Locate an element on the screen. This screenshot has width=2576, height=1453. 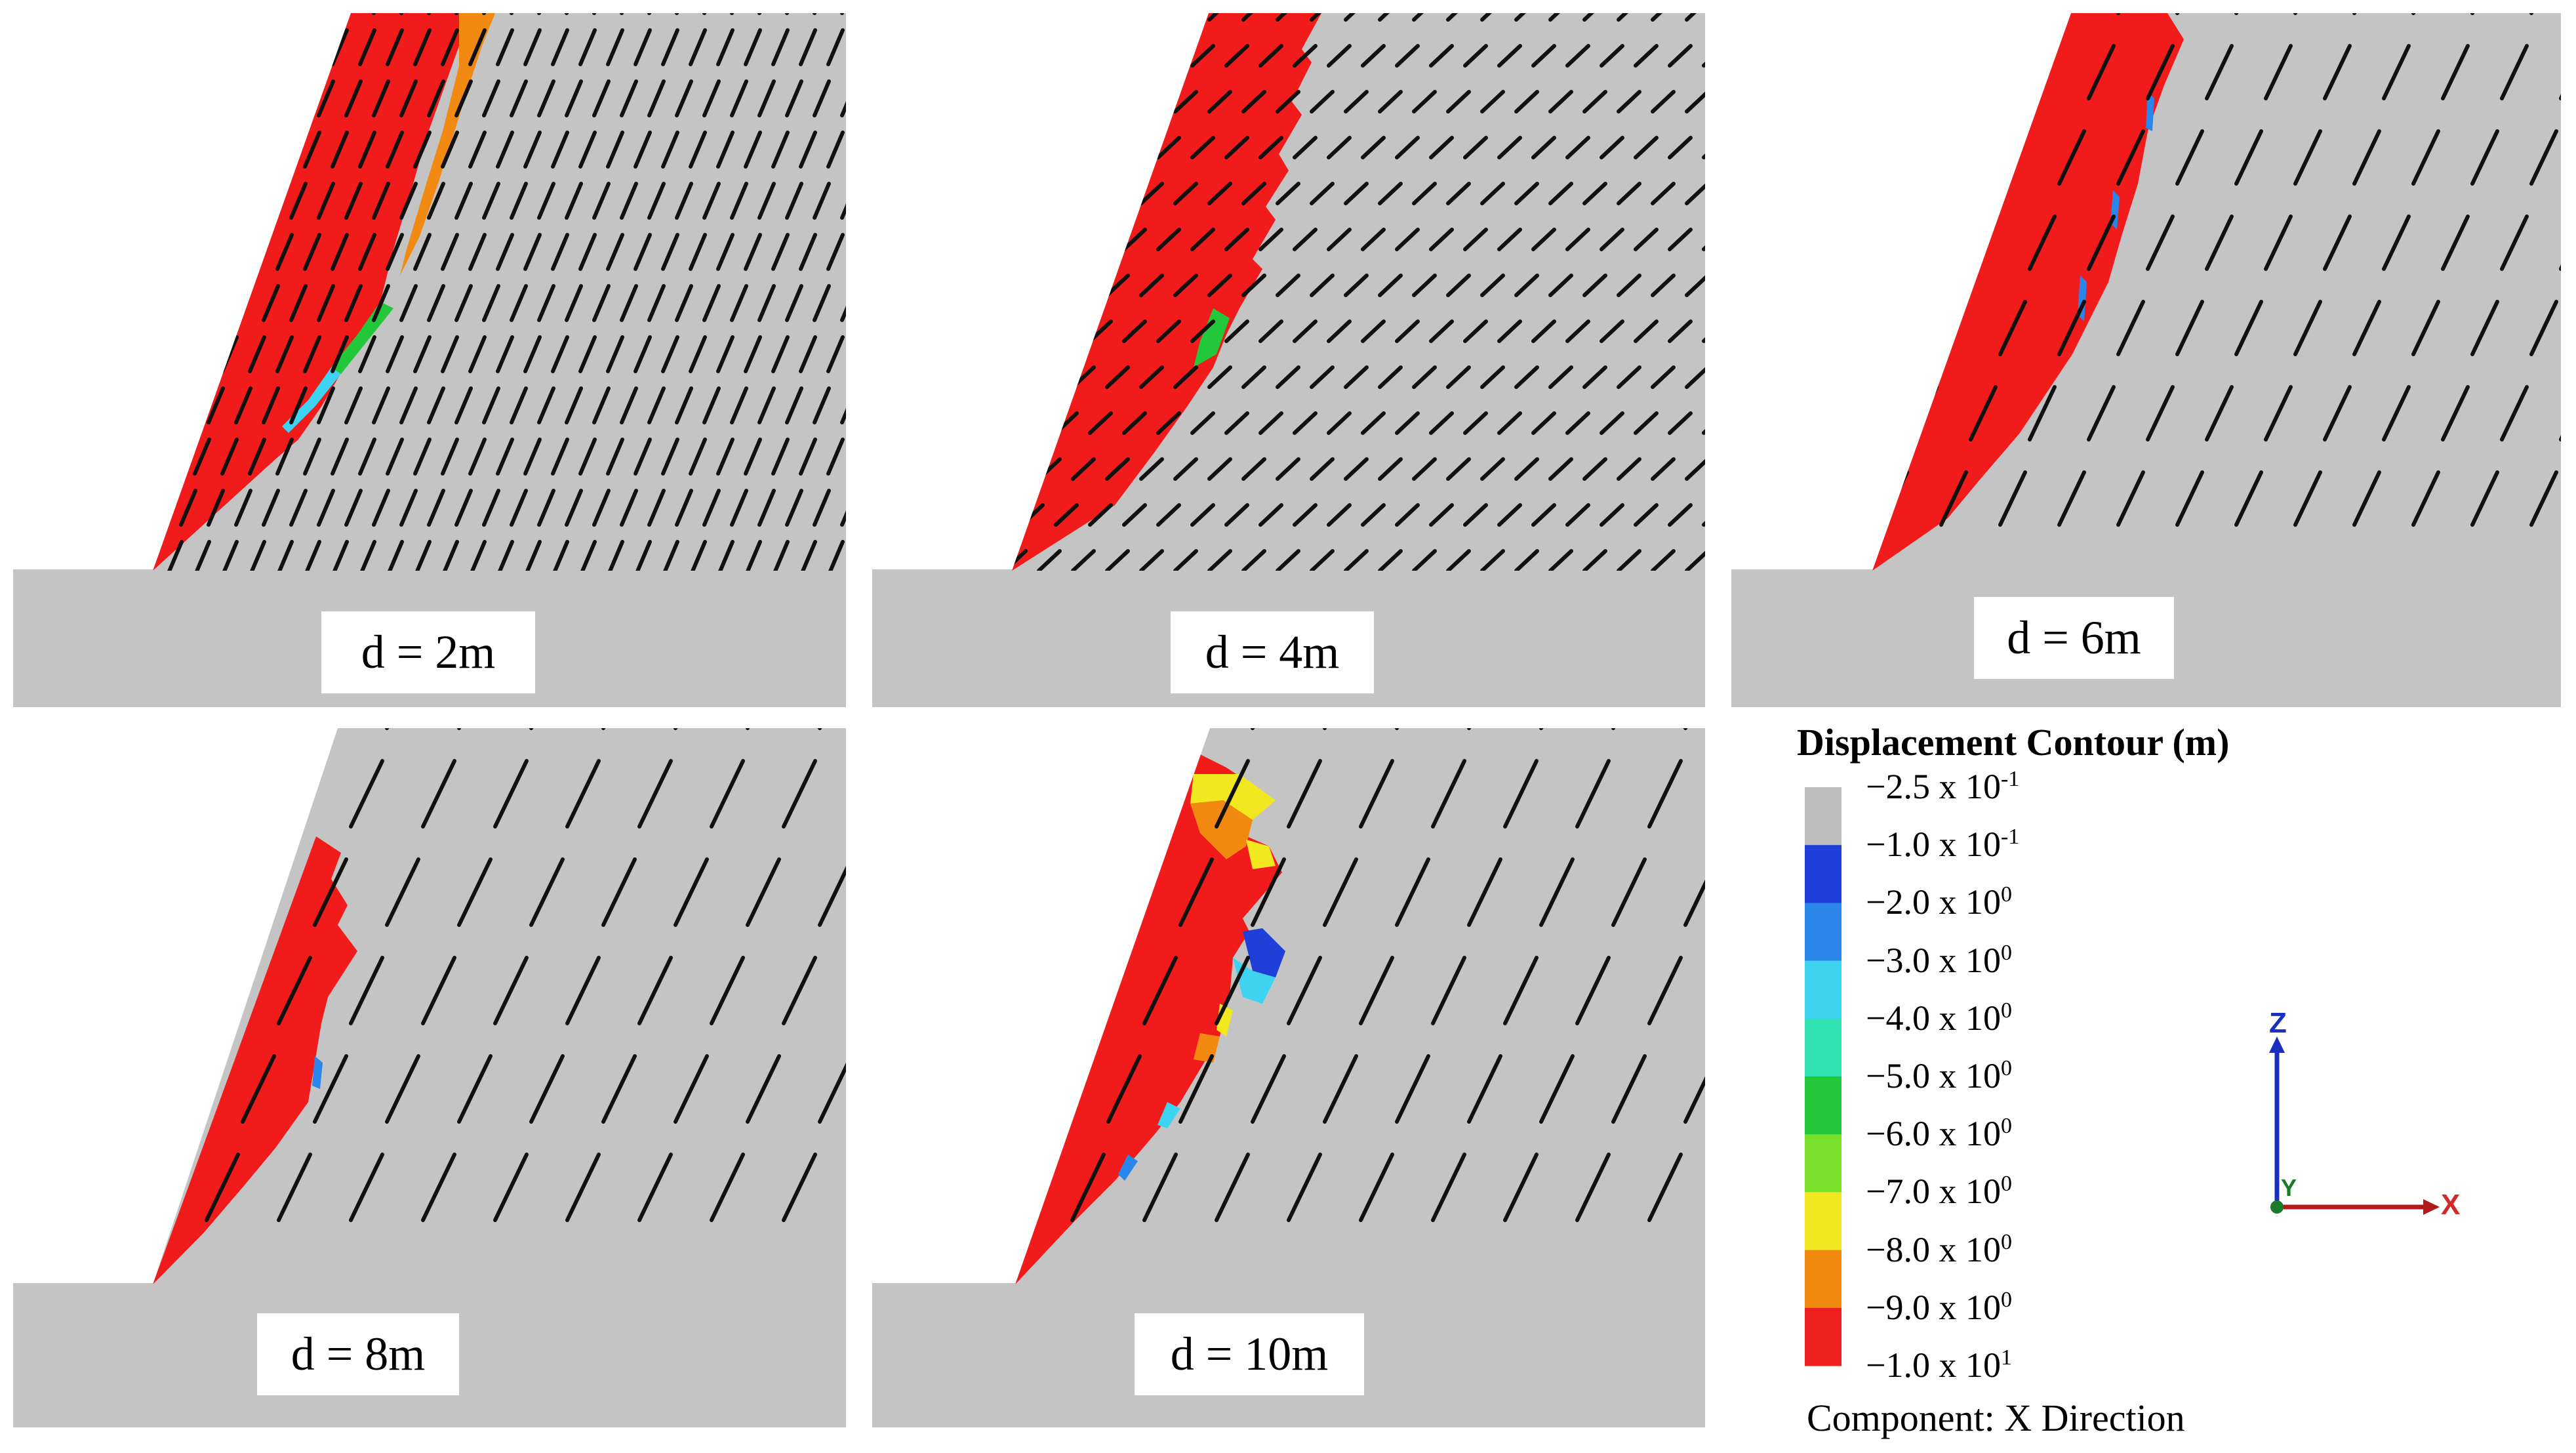
legend-tick-label: −4.0 x 100 is located at coordinates (1939, 1018).